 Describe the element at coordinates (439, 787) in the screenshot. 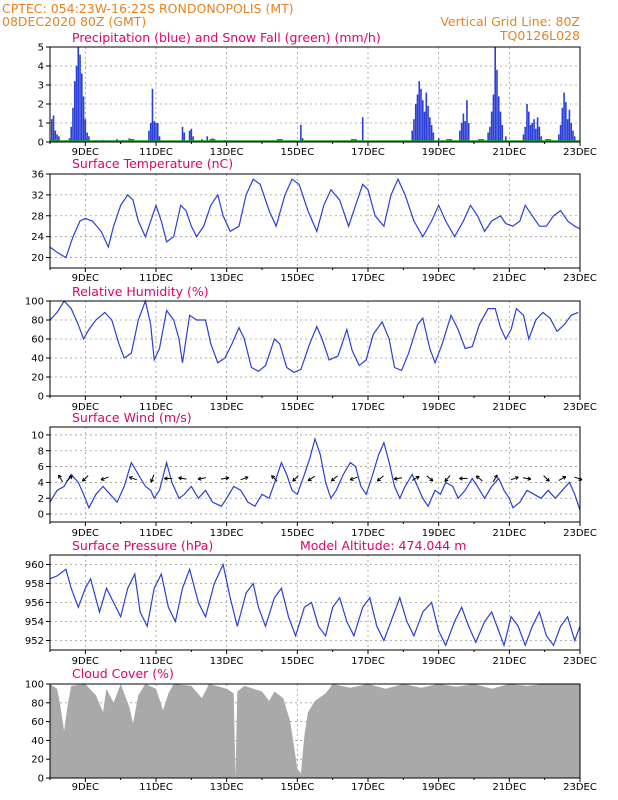

I see `cloud-xtick-label: 19DEC` at that location.